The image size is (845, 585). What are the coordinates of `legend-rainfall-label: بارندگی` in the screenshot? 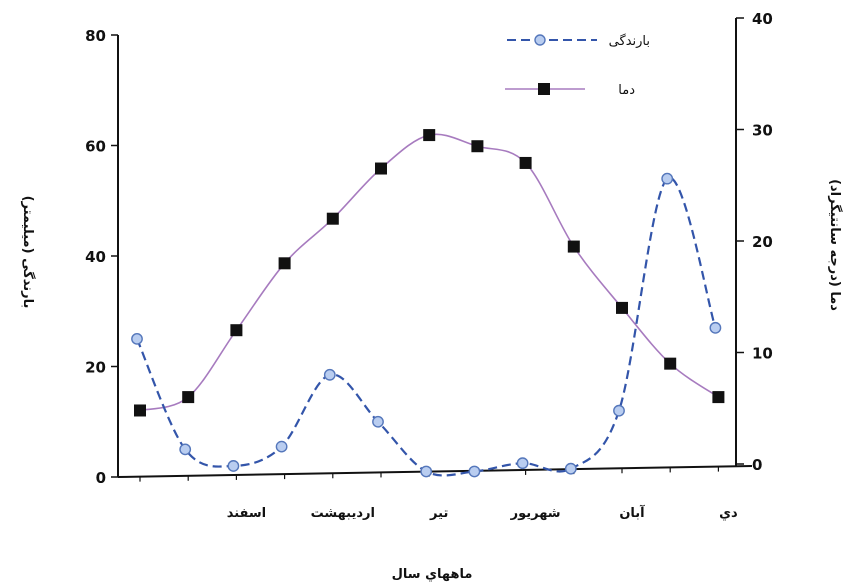 It's located at (629, 41).